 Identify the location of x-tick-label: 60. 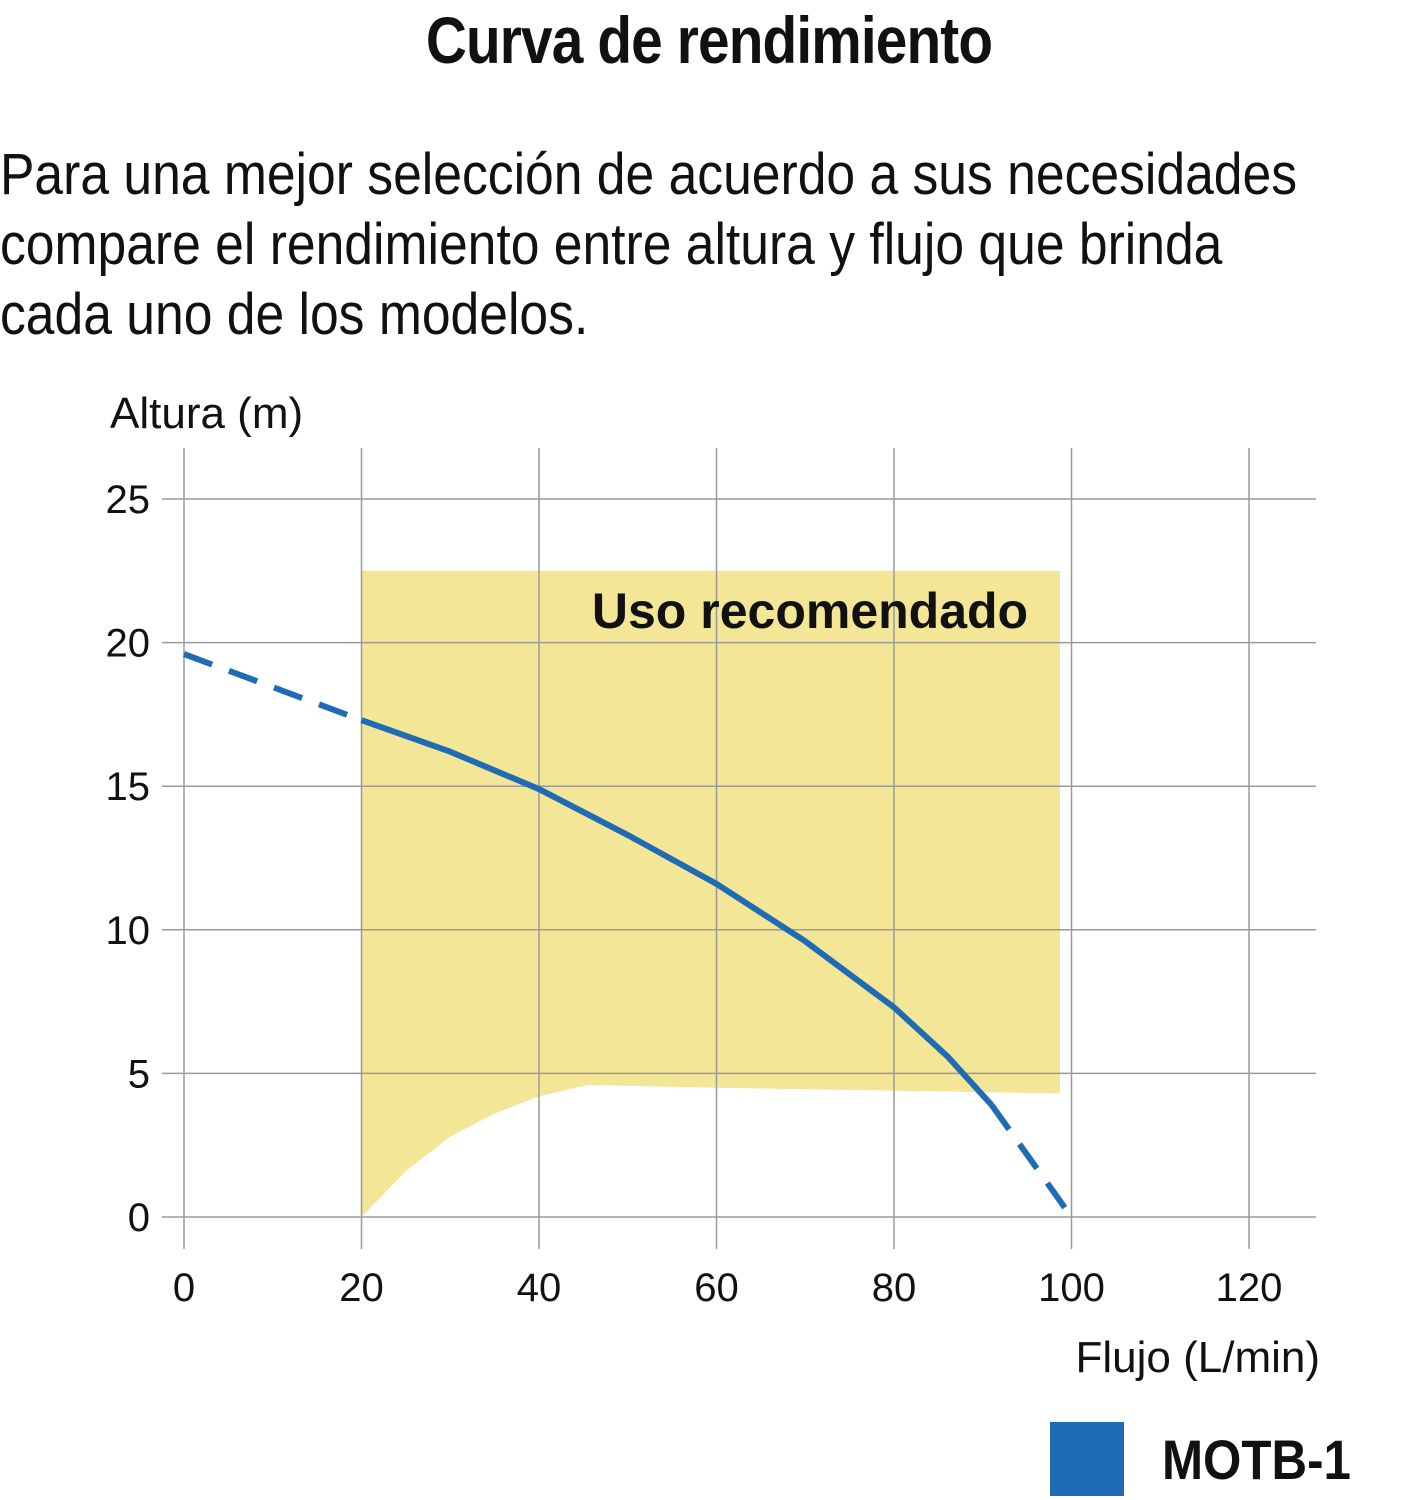
(716, 1288).